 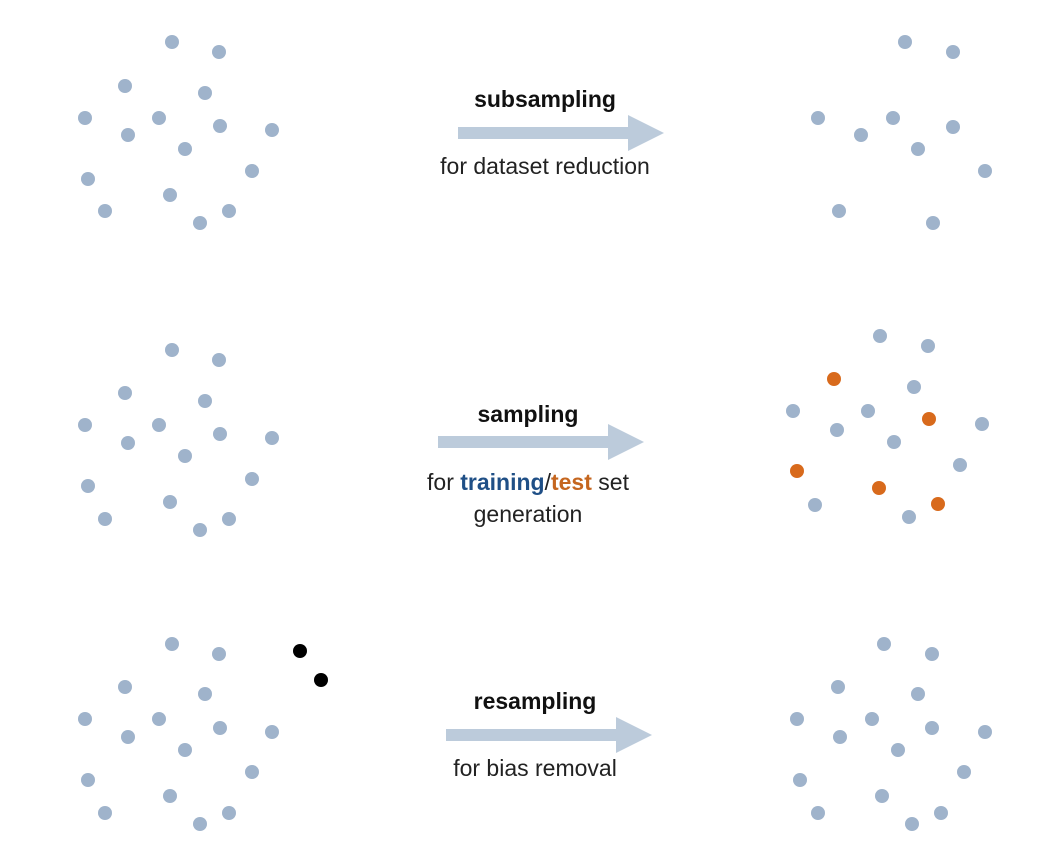 What do you see at coordinates (528, 414) in the screenshot?
I see `sampling-title: sampling` at bounding box center [528, 414].